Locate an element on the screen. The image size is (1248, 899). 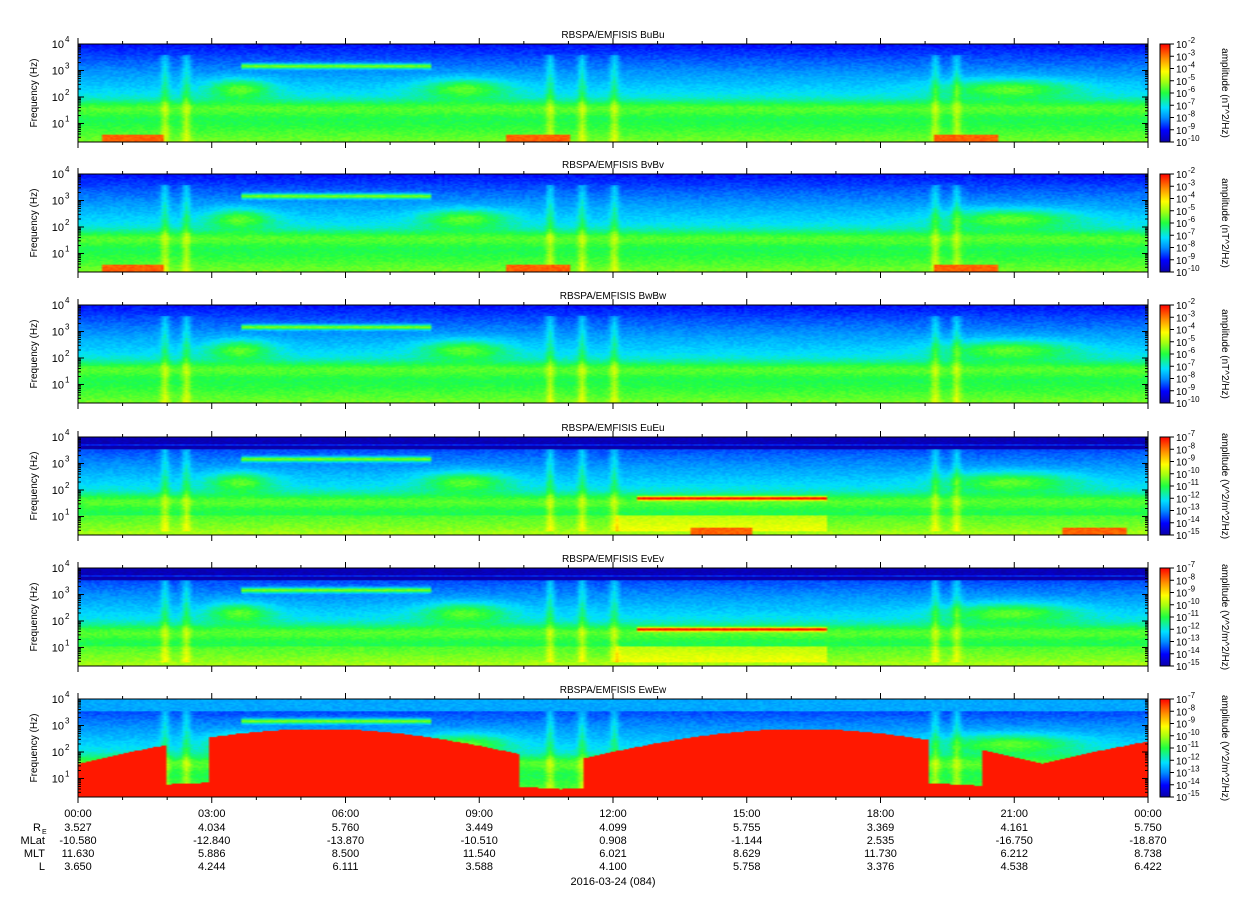
y-tick-exponent: 1 is located at coordinates (67, 642).